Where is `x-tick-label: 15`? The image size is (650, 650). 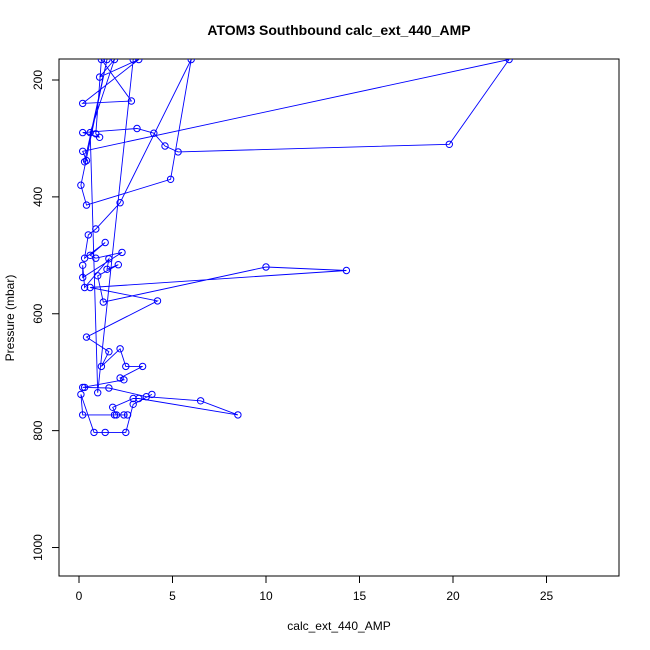
x-tick-label: 15 is located at coordinates (360, 596).